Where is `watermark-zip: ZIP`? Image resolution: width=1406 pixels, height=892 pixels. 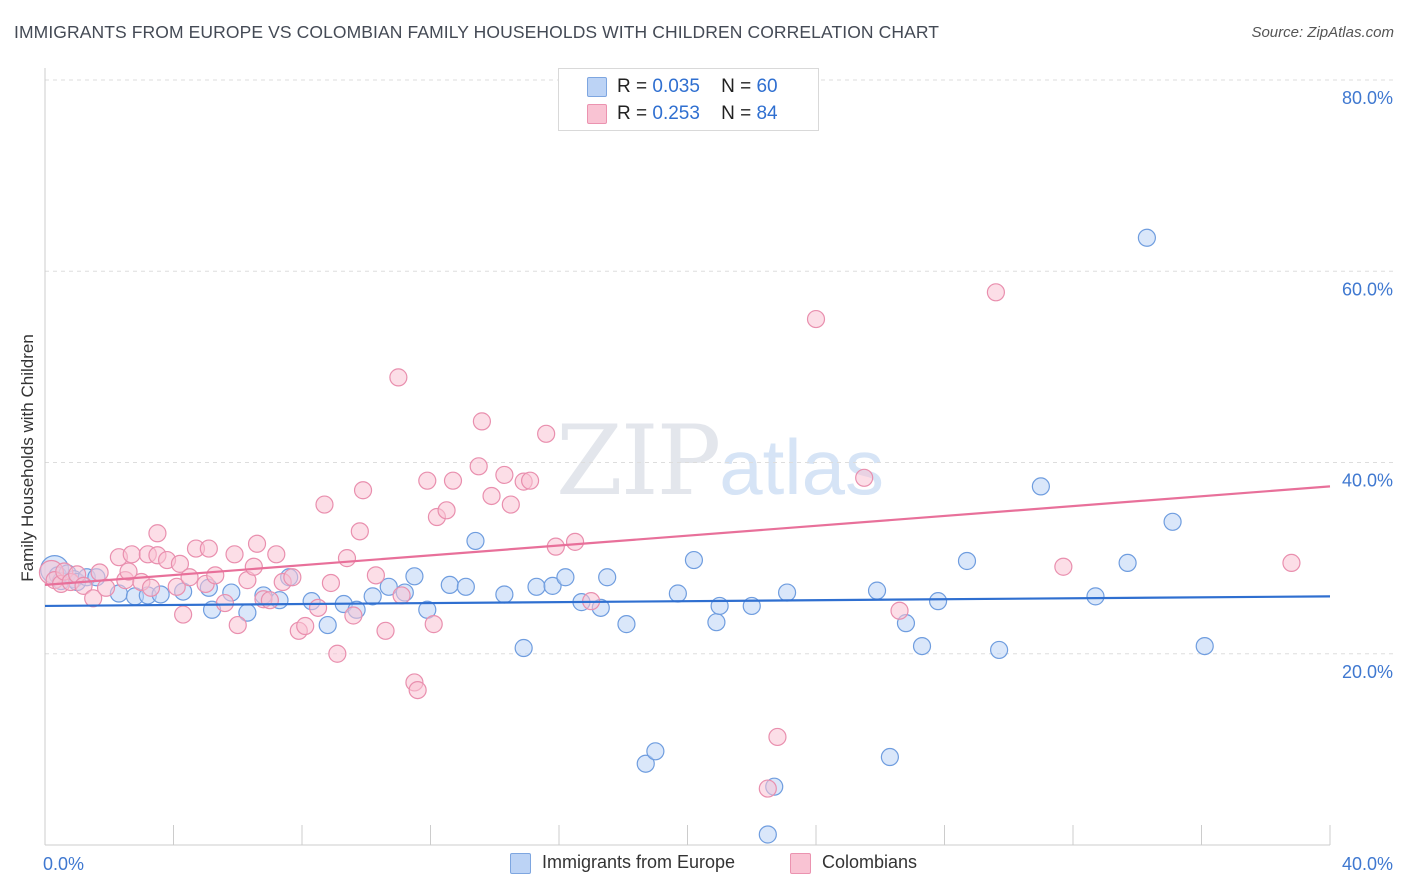
watermark-zip: ZIP is located at coordinates (638, 461).